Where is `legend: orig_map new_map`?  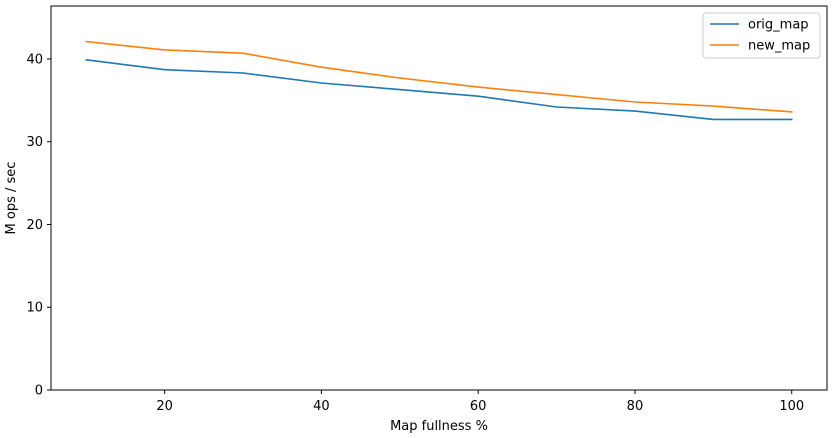
legend: orig_map new_map is located at coordinates (761, 35).